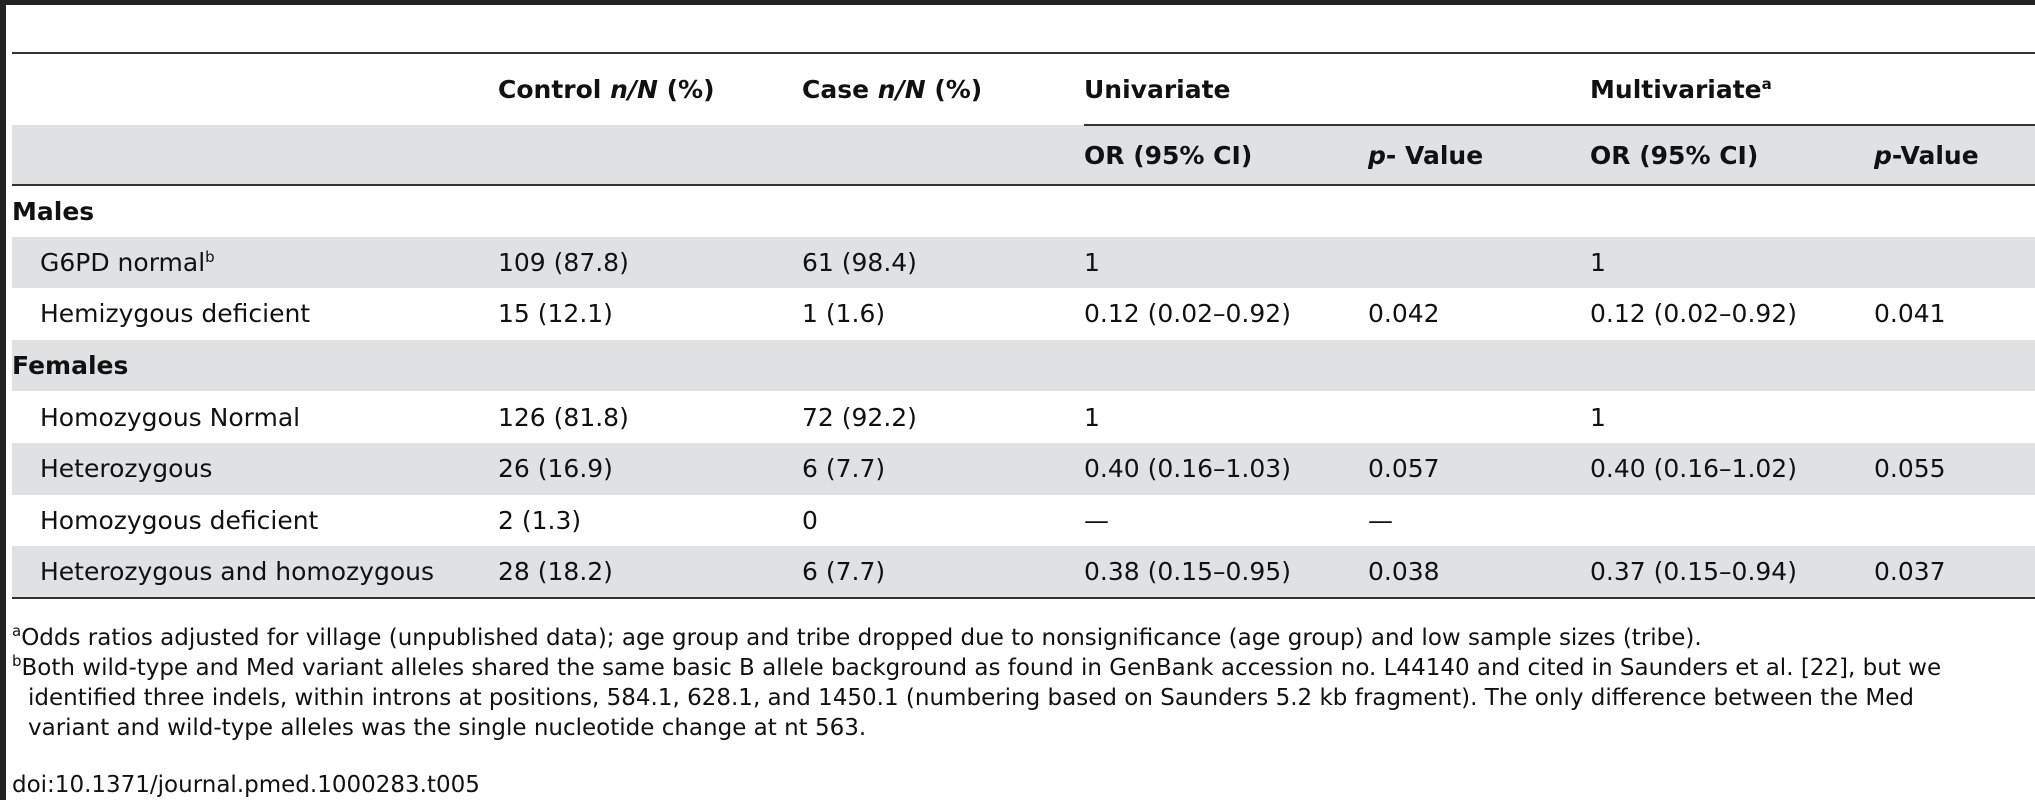  I want to click on top-border, so click(1017, 2).